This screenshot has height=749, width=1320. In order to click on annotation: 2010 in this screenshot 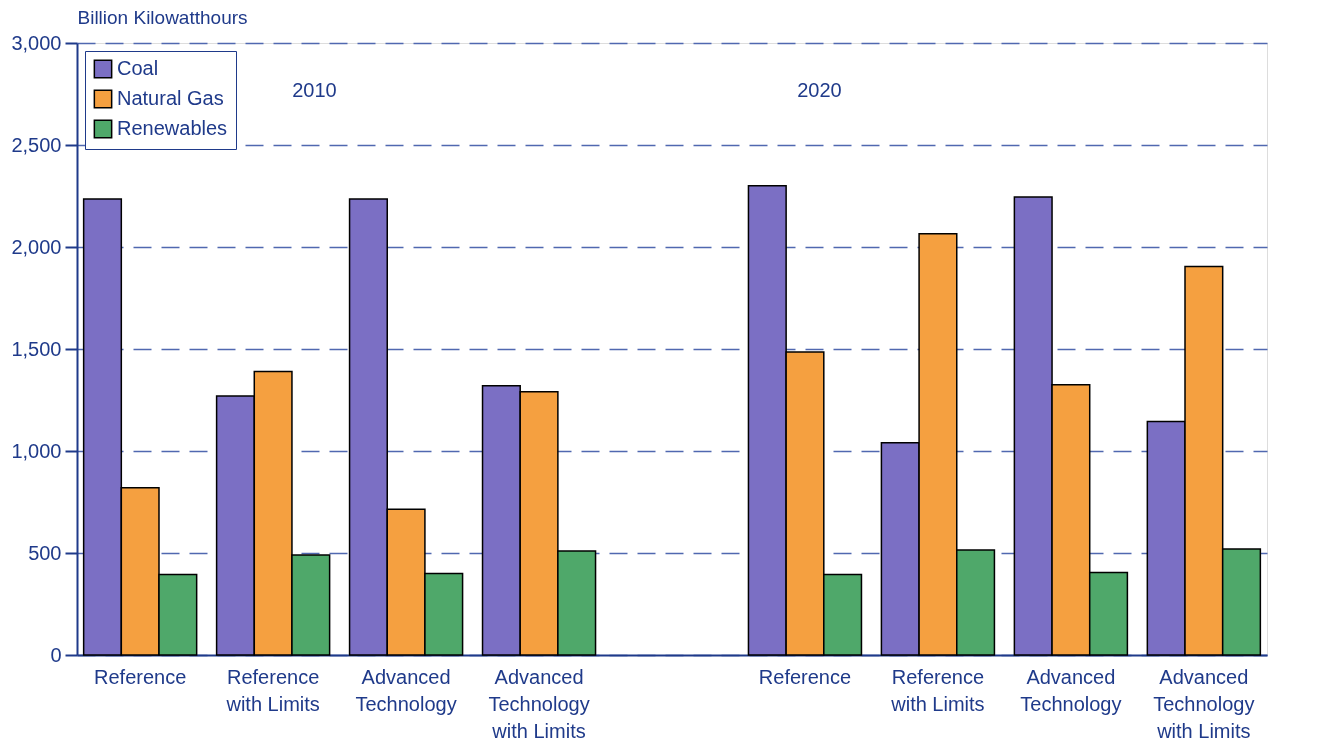, I will do `click(314, 90)`.